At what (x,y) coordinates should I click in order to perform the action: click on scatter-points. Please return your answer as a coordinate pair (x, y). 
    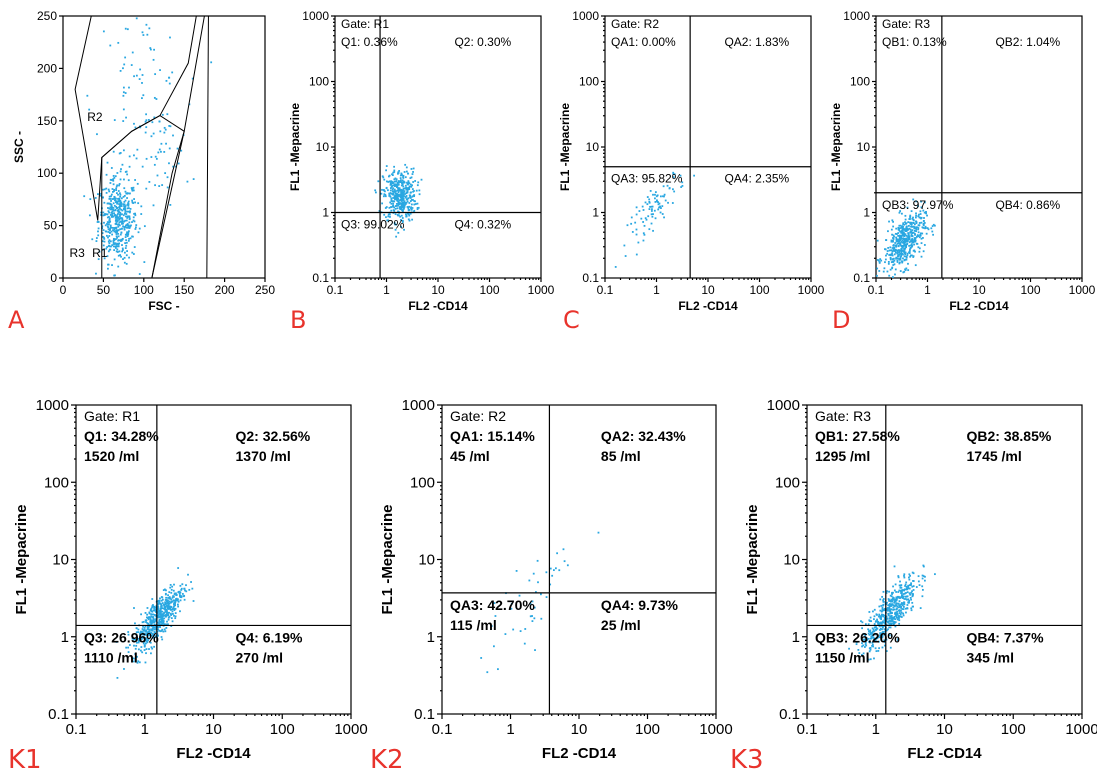
    Looking at the image, I should click on (155, 623).